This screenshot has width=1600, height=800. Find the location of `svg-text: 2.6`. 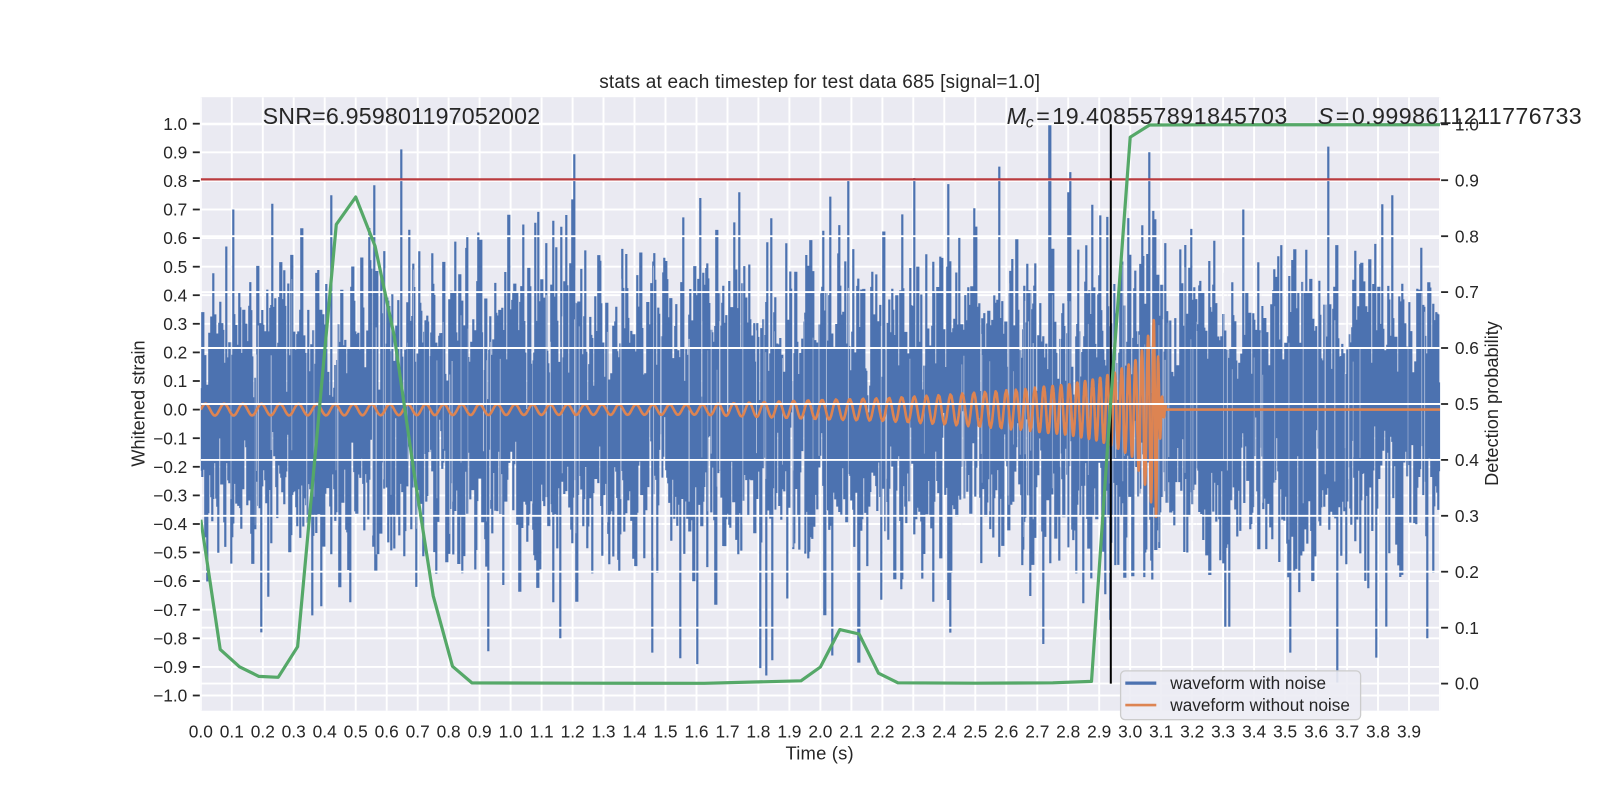

svg-text: 2.6 is located at coordinates (1006, 731).